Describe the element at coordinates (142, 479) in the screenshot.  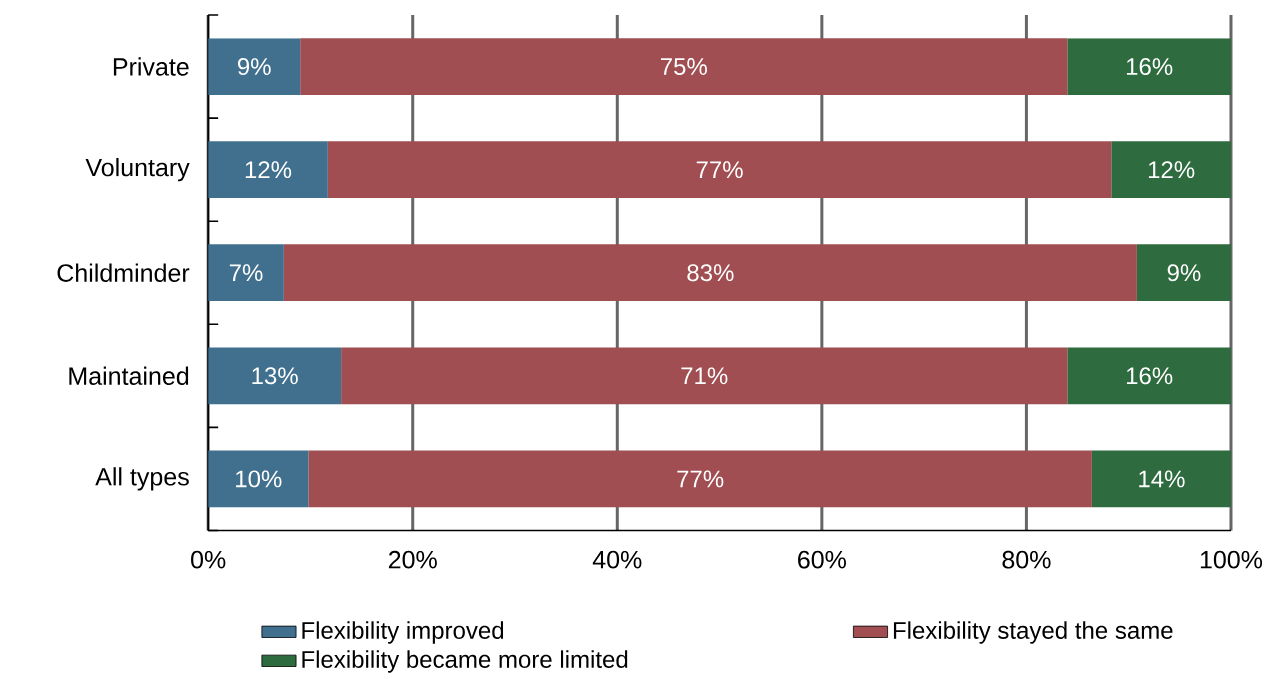
I see `y-tick-label: All types` at that location.